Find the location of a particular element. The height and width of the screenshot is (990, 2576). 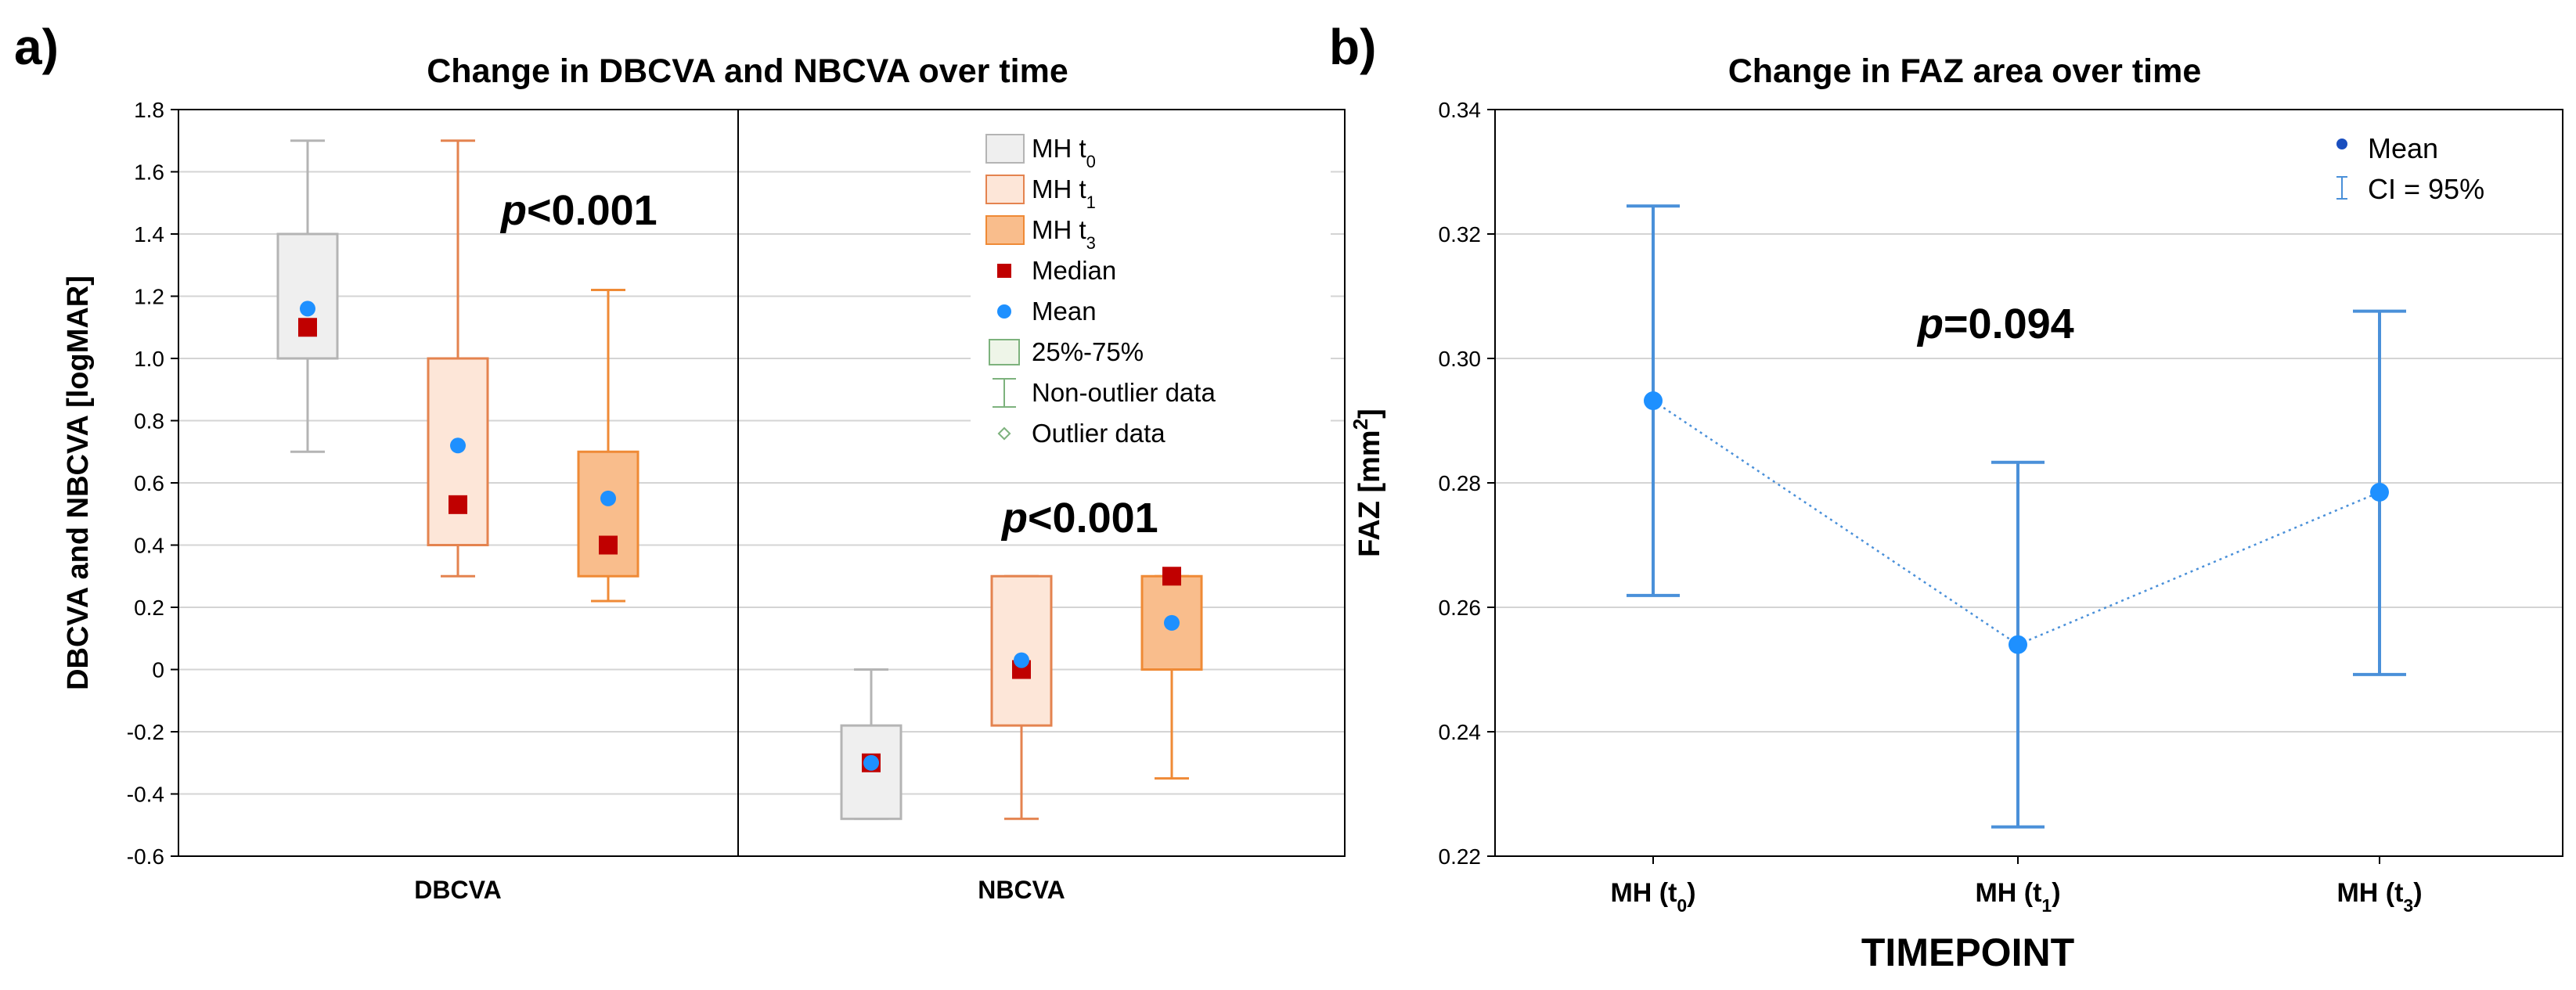

legend-label: MH t3 is located at coordinates (1064, 234).